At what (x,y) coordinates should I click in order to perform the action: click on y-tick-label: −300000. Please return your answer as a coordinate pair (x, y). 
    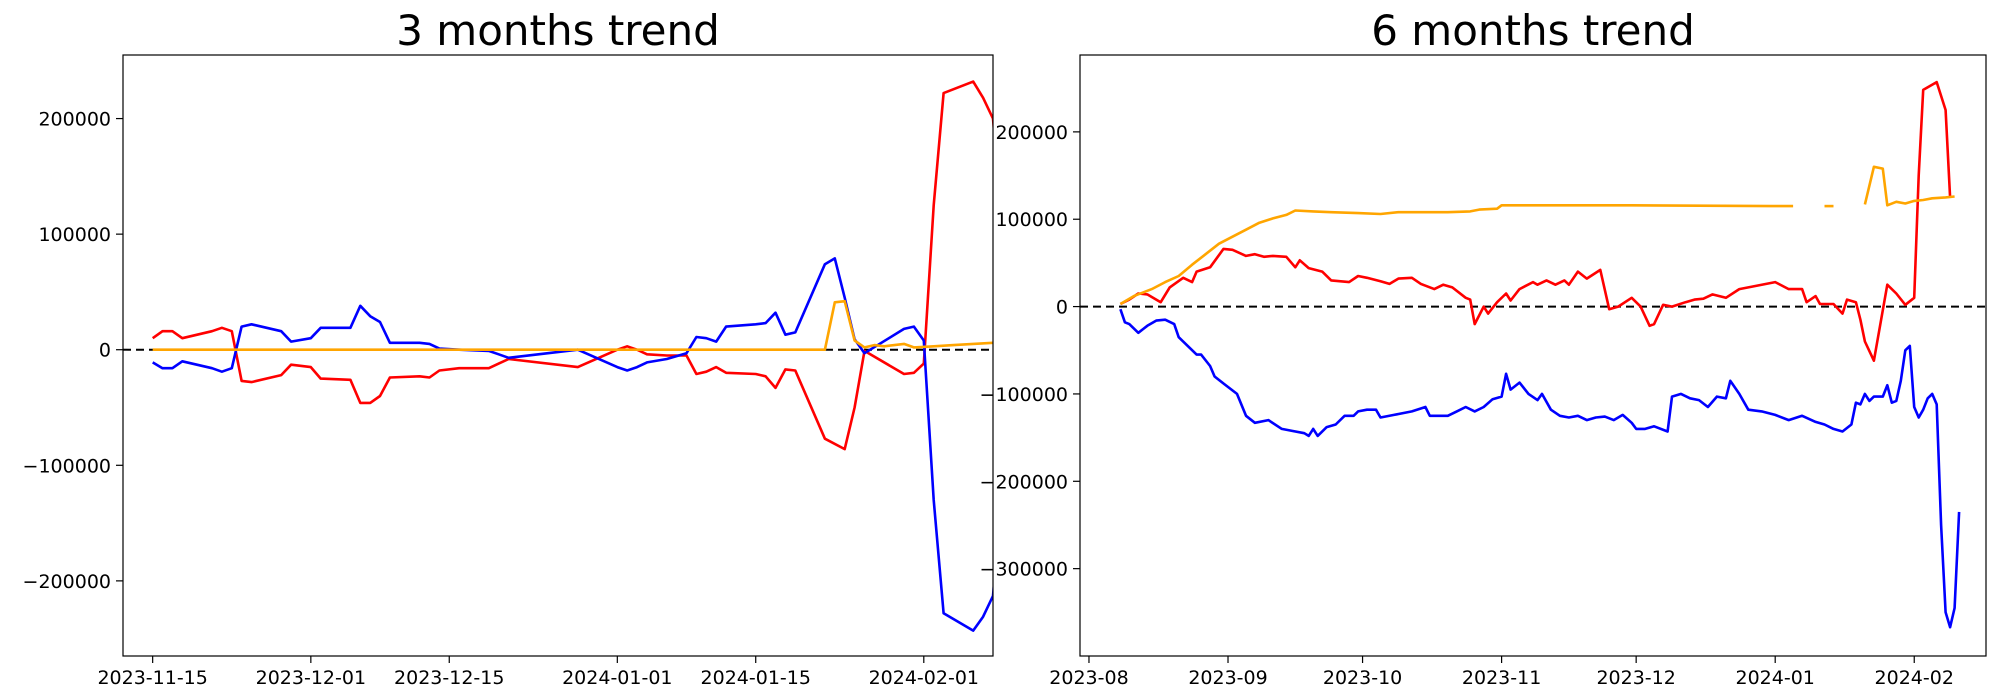
    Looking at the image, I should click on (1024, 570).